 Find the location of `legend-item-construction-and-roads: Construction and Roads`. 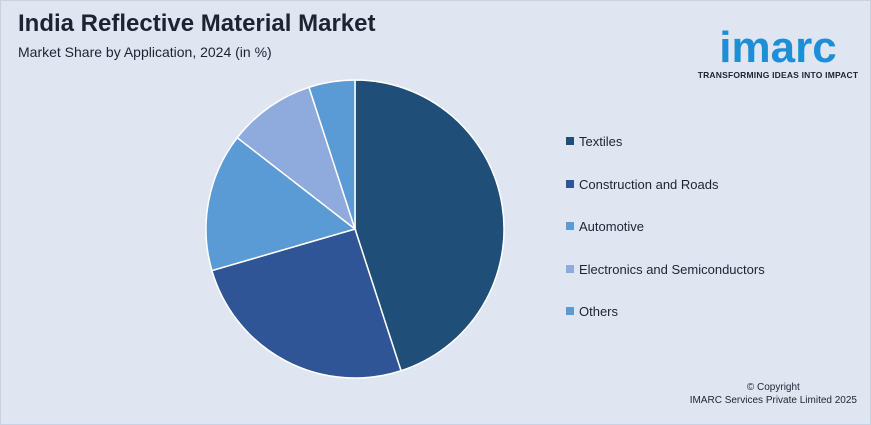

legend-item-construction-and-roads: Construction and Roads is located at coordinates (642, 185).